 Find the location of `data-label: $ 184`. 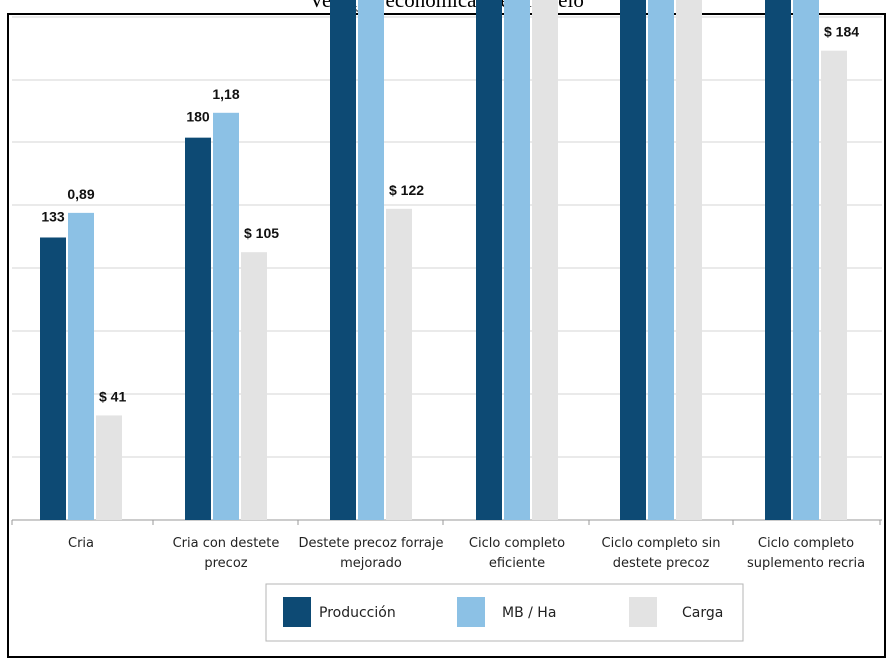

data-label: $ 184 is located at coordinates (841, 32).